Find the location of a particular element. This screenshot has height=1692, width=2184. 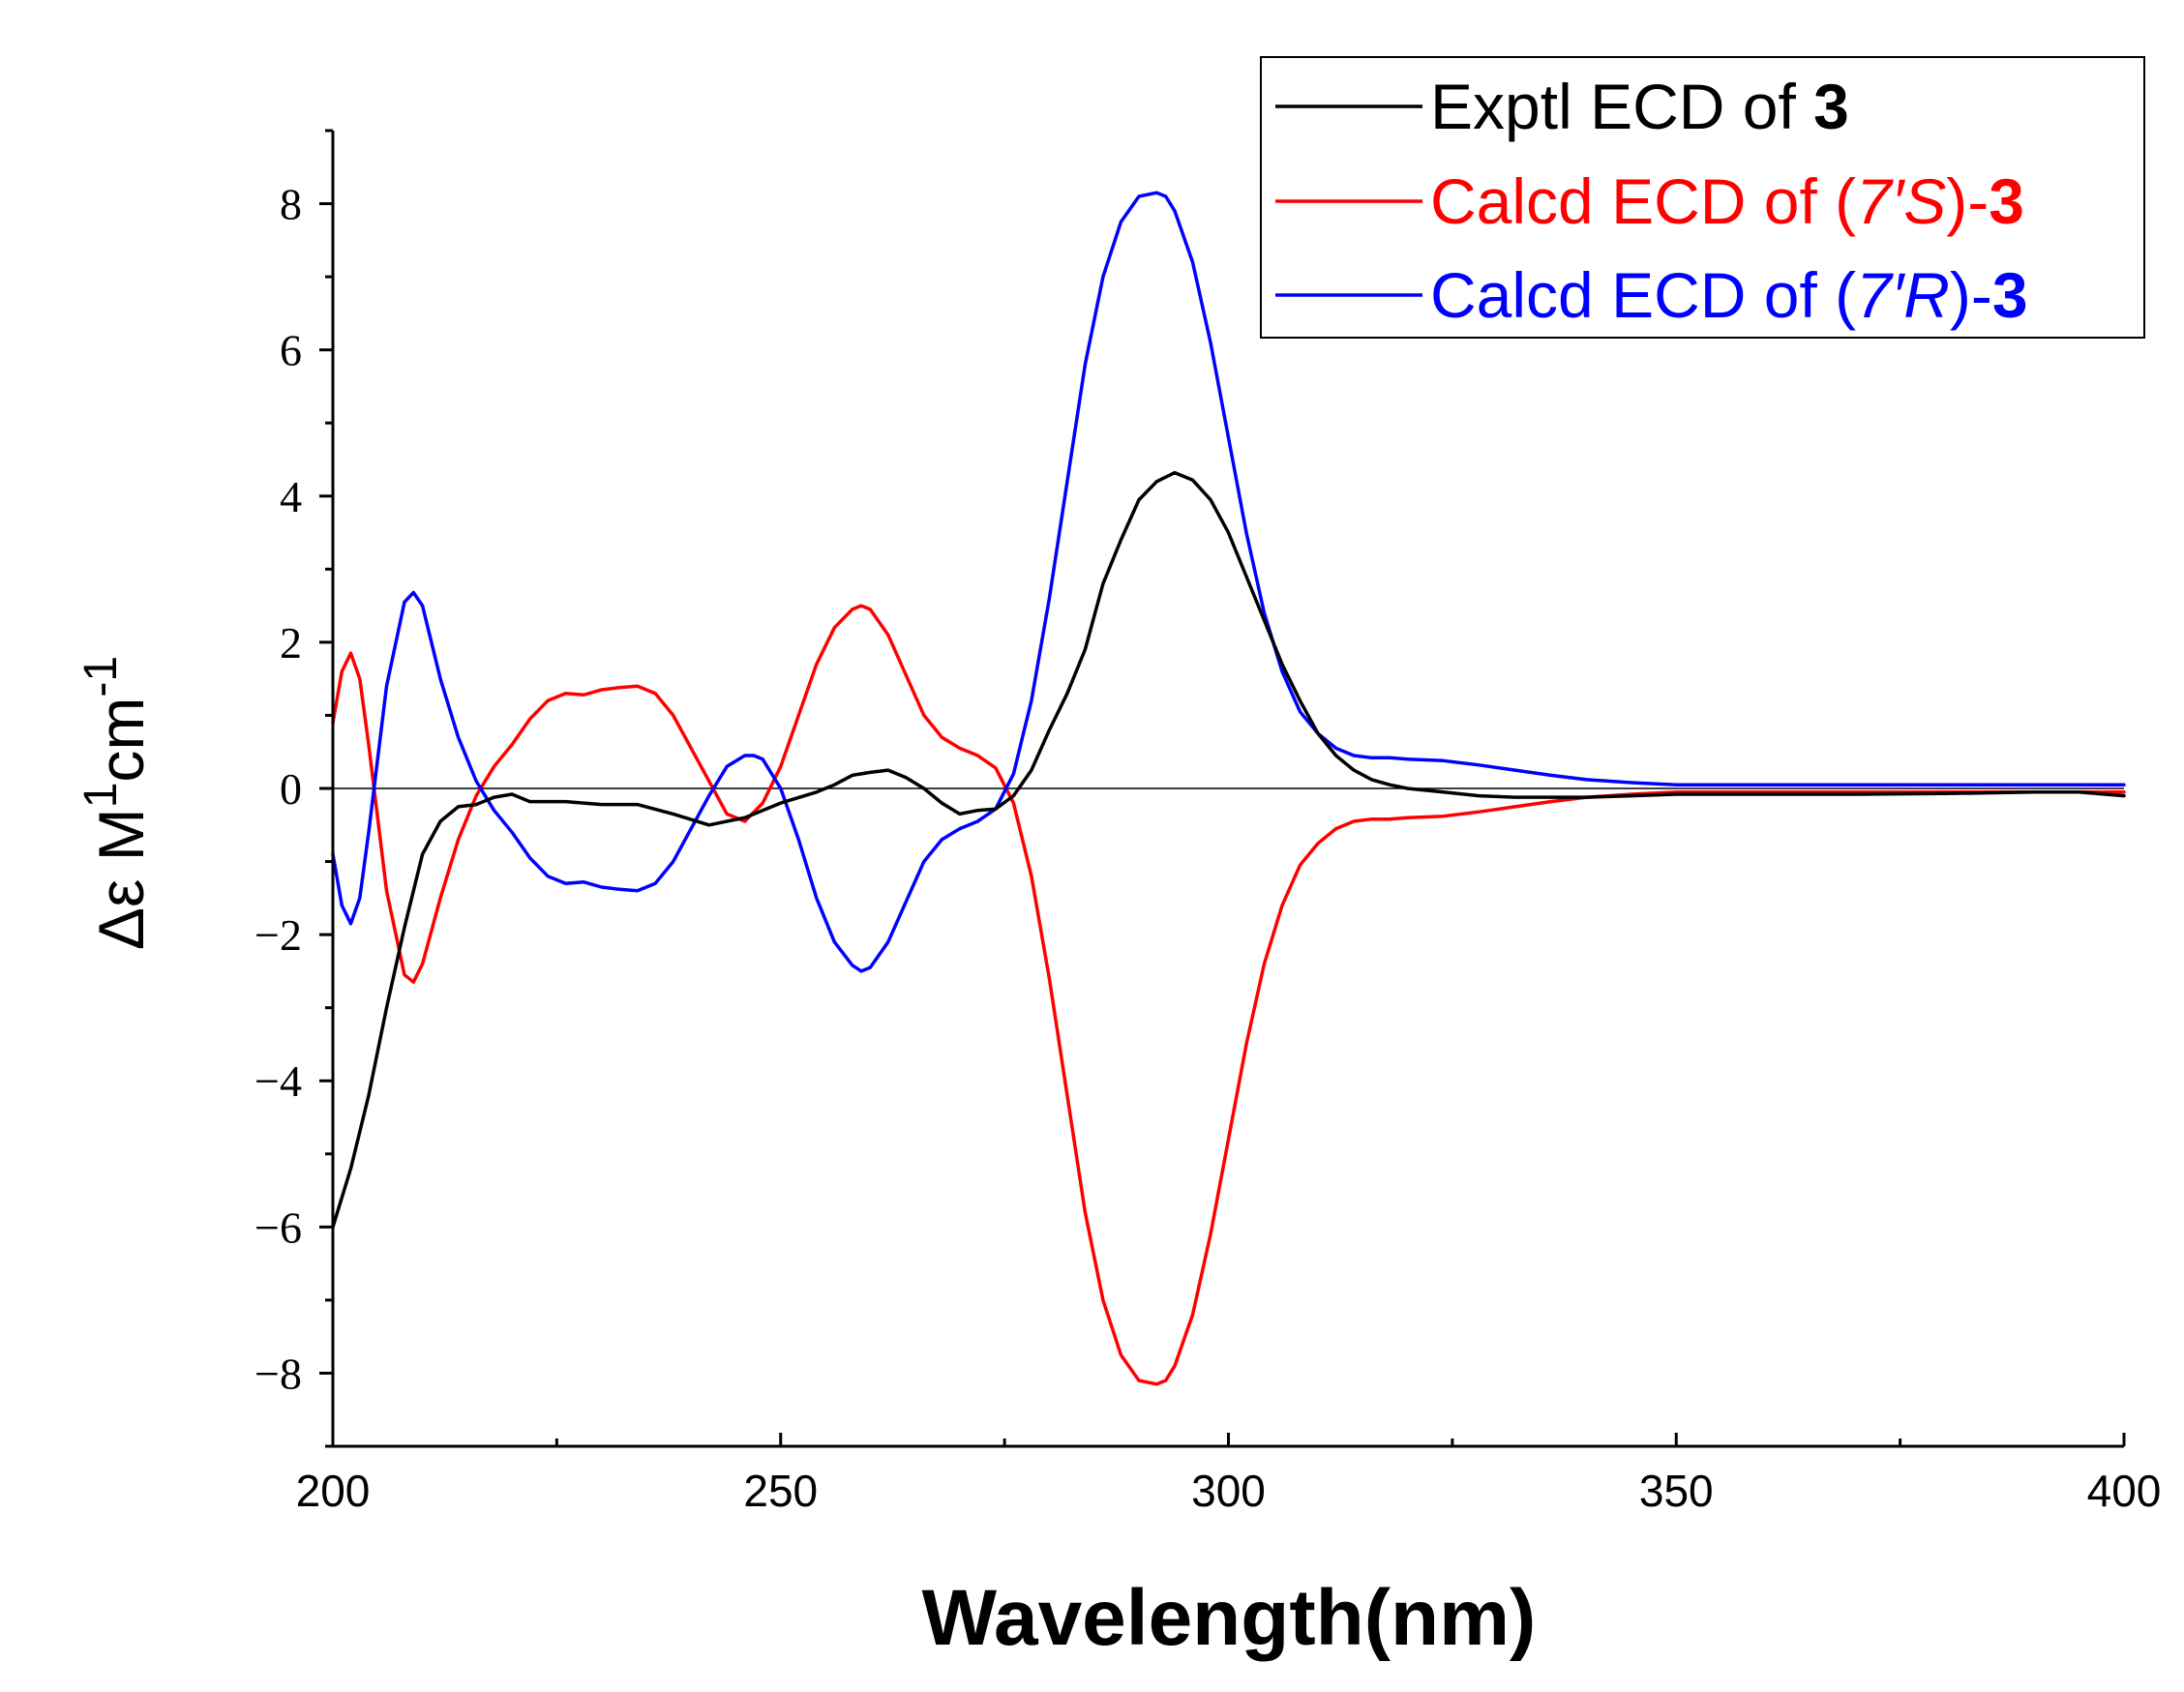

legend-label-part: Exptl ECD of is located at coordinates (1621, 106).